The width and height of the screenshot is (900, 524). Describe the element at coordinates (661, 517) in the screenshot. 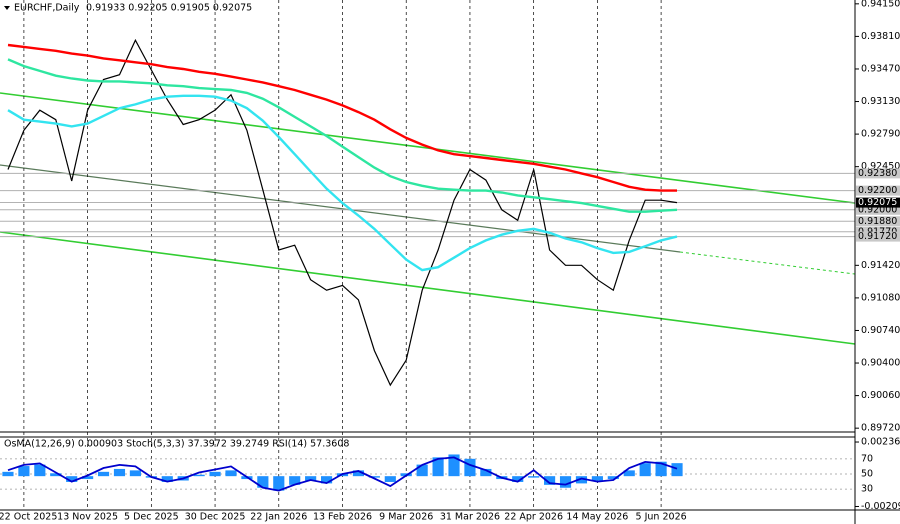

I see `x-tick-label: 5 Jun 2026` at that location.